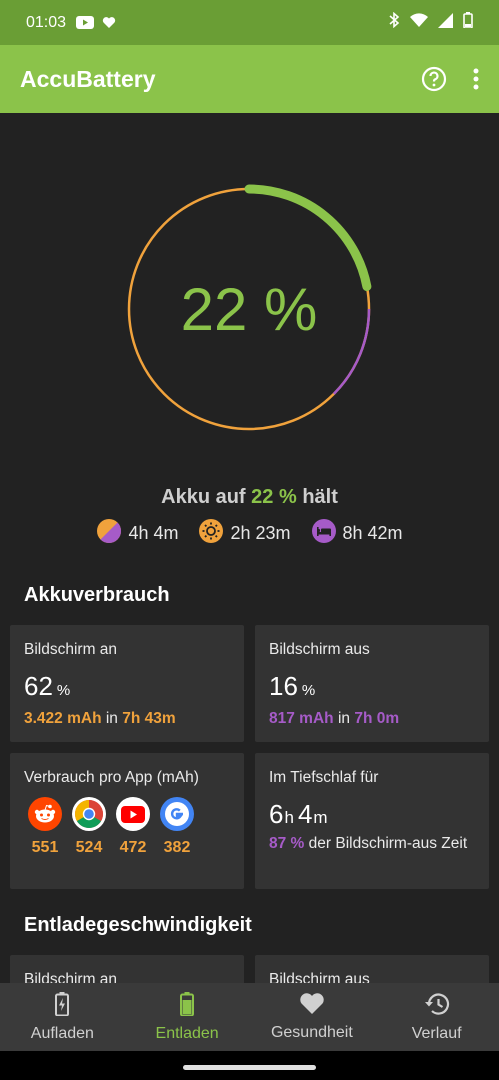 The width and height of the screenshot is (499, 1080). I want to click on card-screen-off-detail: 817 mAh in 7h 0m, so click(334, 718).